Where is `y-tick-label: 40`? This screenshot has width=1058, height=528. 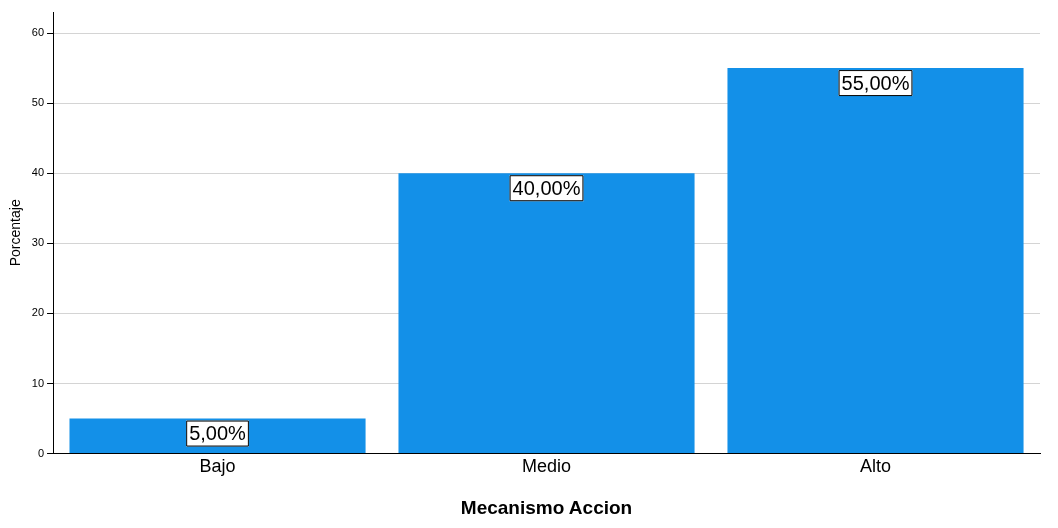 y-tick-label: 40 is located at coordinates (38, 172).